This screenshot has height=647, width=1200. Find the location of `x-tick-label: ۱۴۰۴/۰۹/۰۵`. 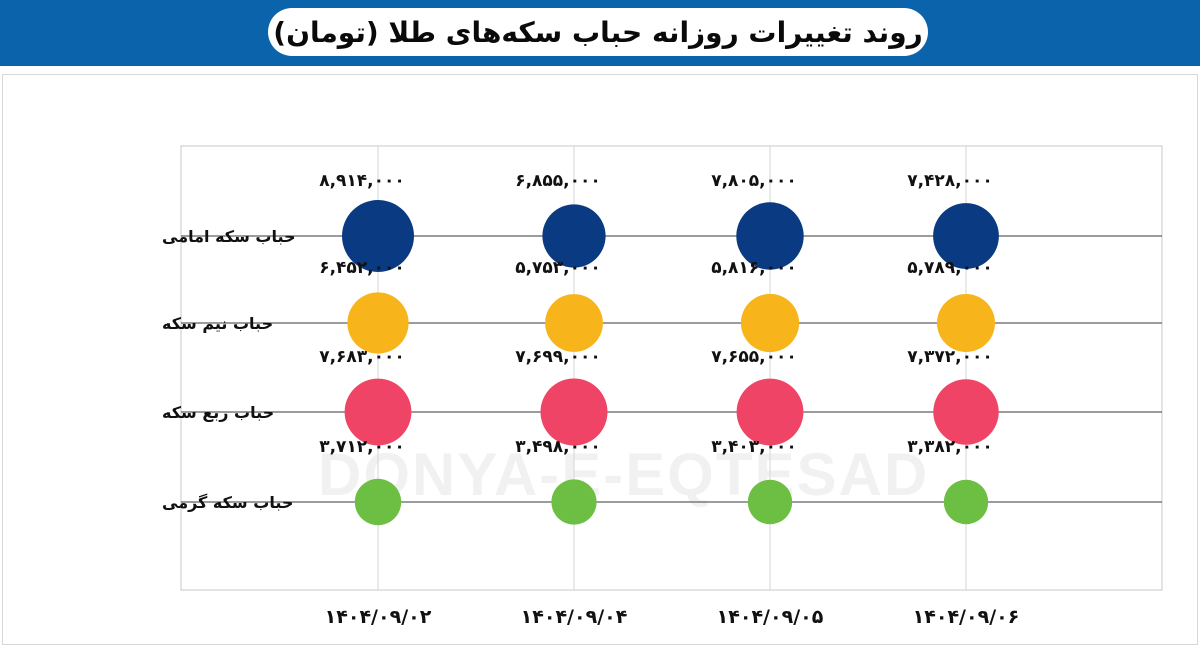

x-tick-label: ۱۴۰۴/۰۹/۰۵ is located at coordinates (770, 617).